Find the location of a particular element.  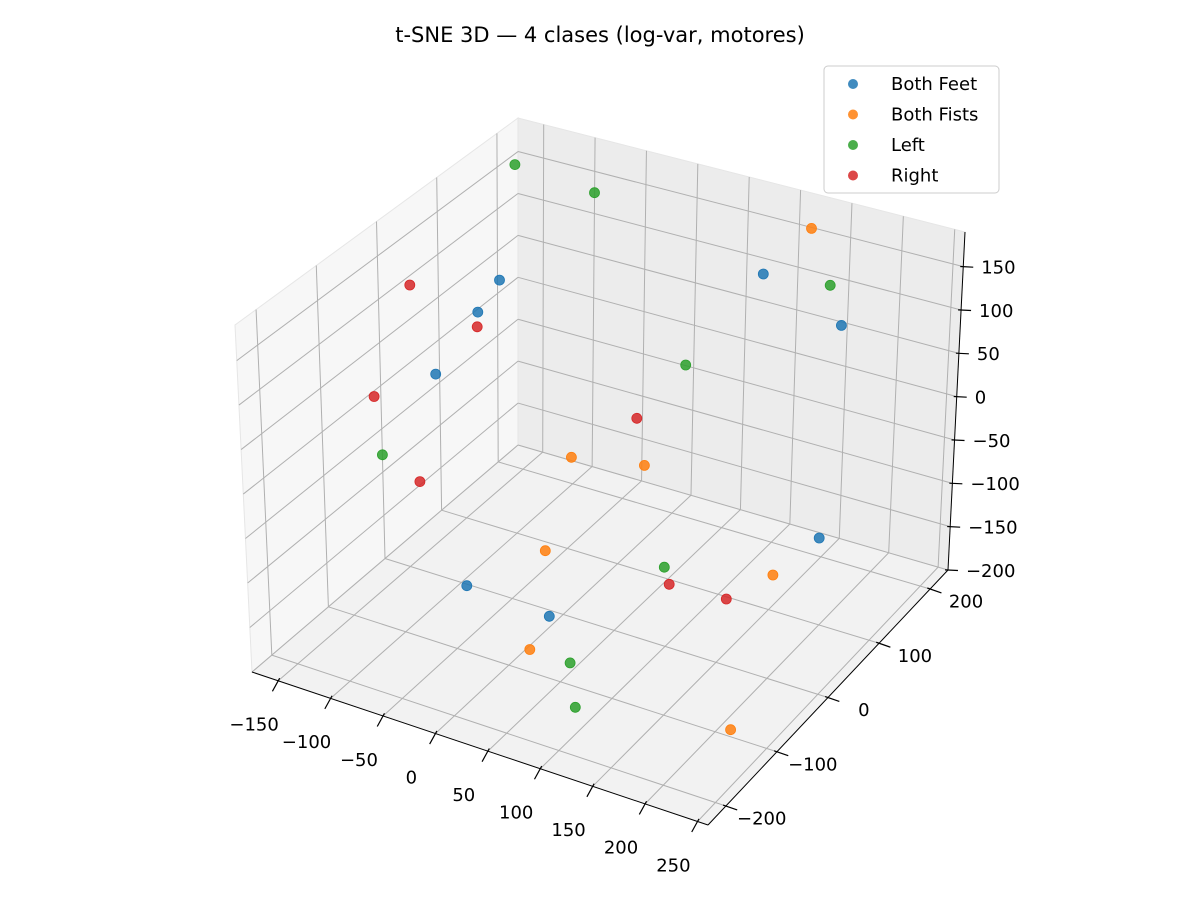

y-axis-tick-label: 0 is located at coordinates (863, 710).